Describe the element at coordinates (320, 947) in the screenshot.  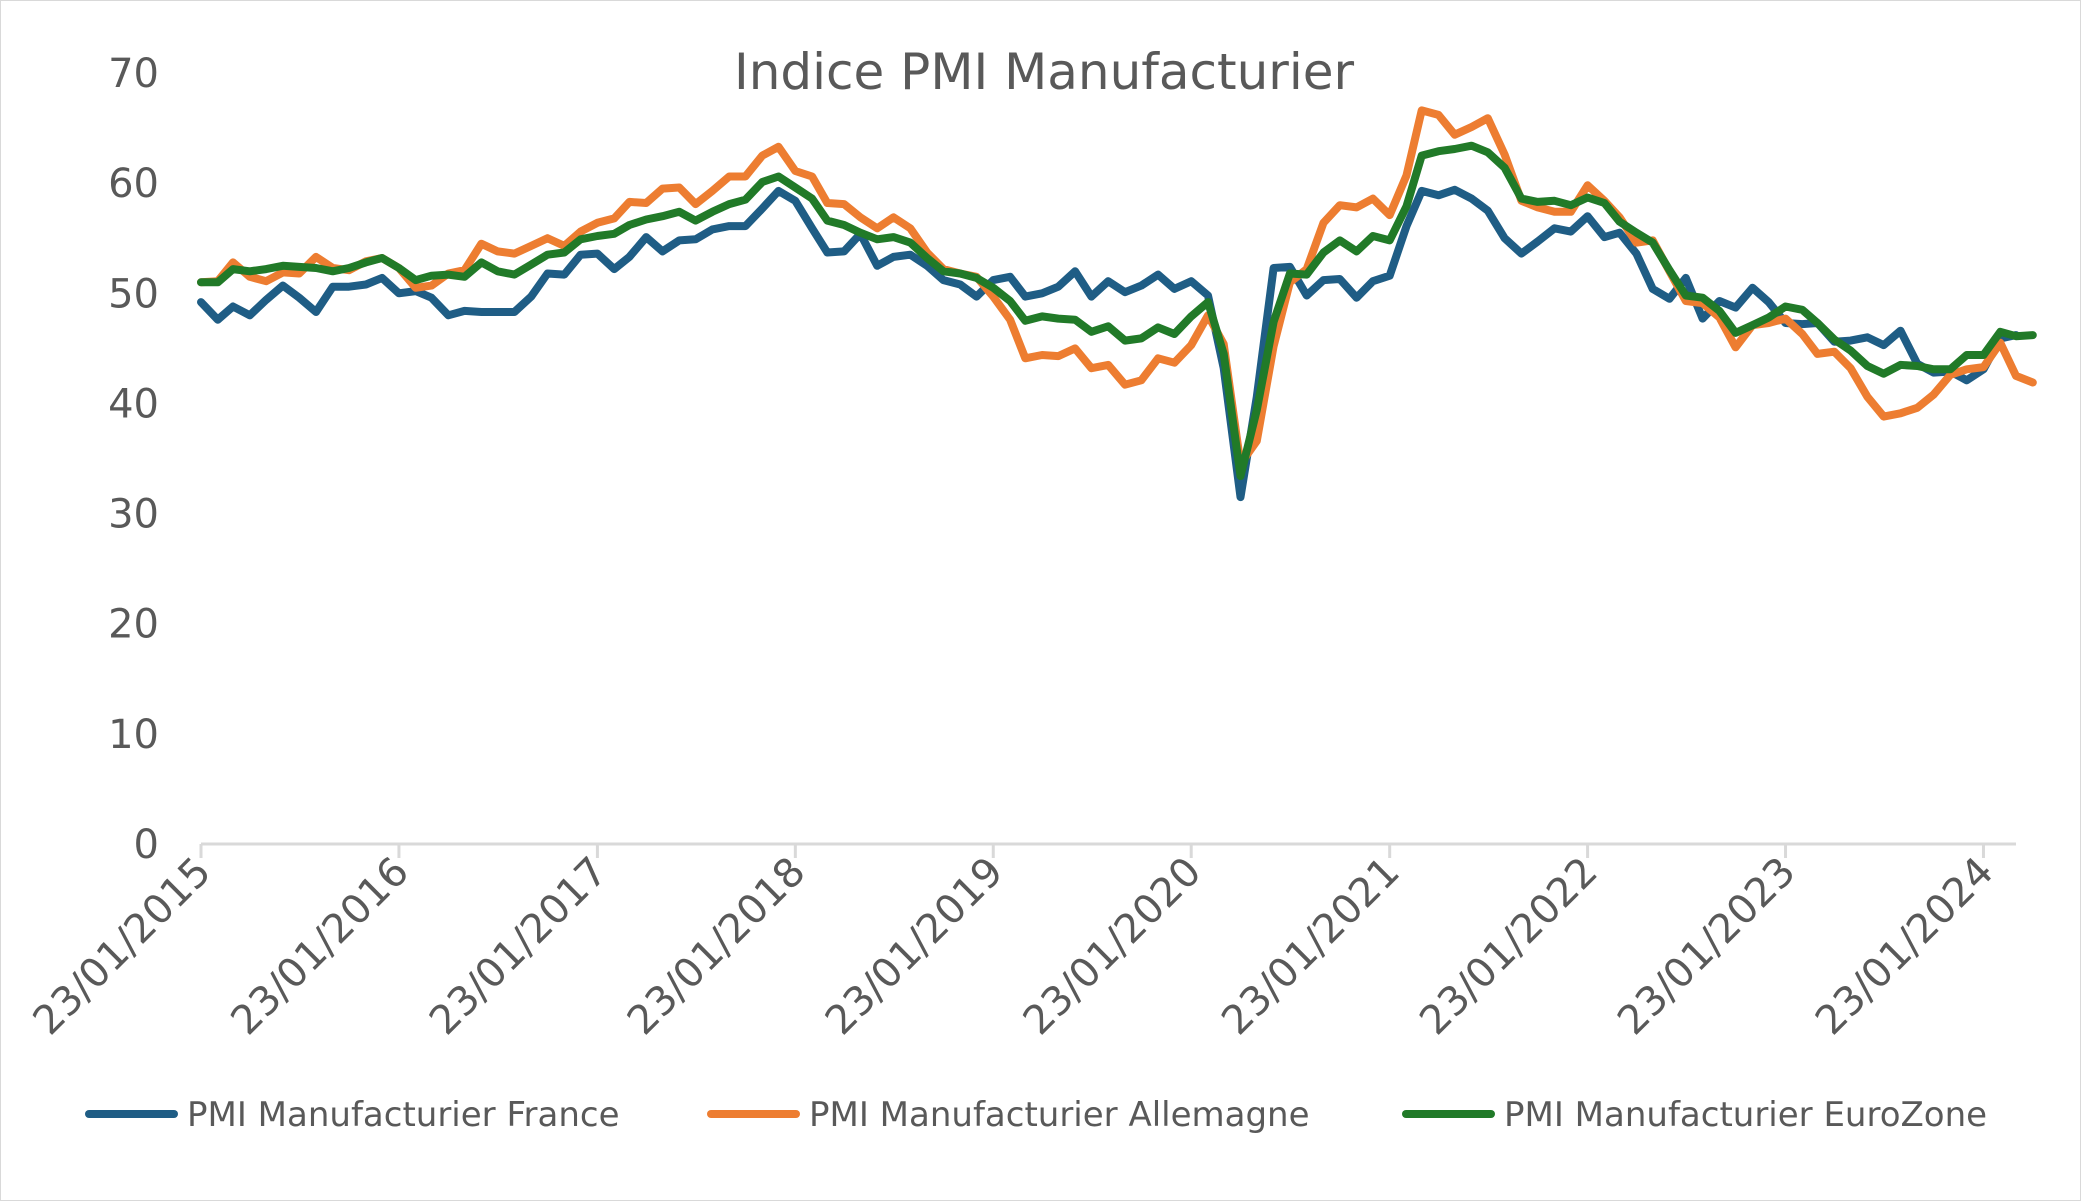
I see `x-tick-label: 23/01/2016` at that location.